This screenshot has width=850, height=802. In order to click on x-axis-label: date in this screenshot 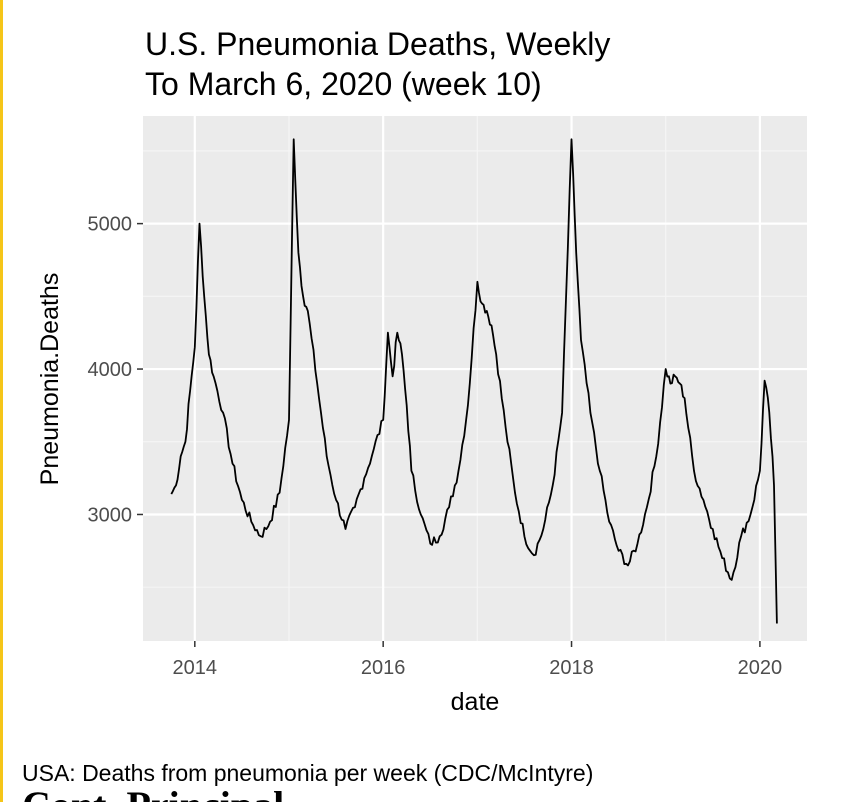, I will do `click(475, 702)`.